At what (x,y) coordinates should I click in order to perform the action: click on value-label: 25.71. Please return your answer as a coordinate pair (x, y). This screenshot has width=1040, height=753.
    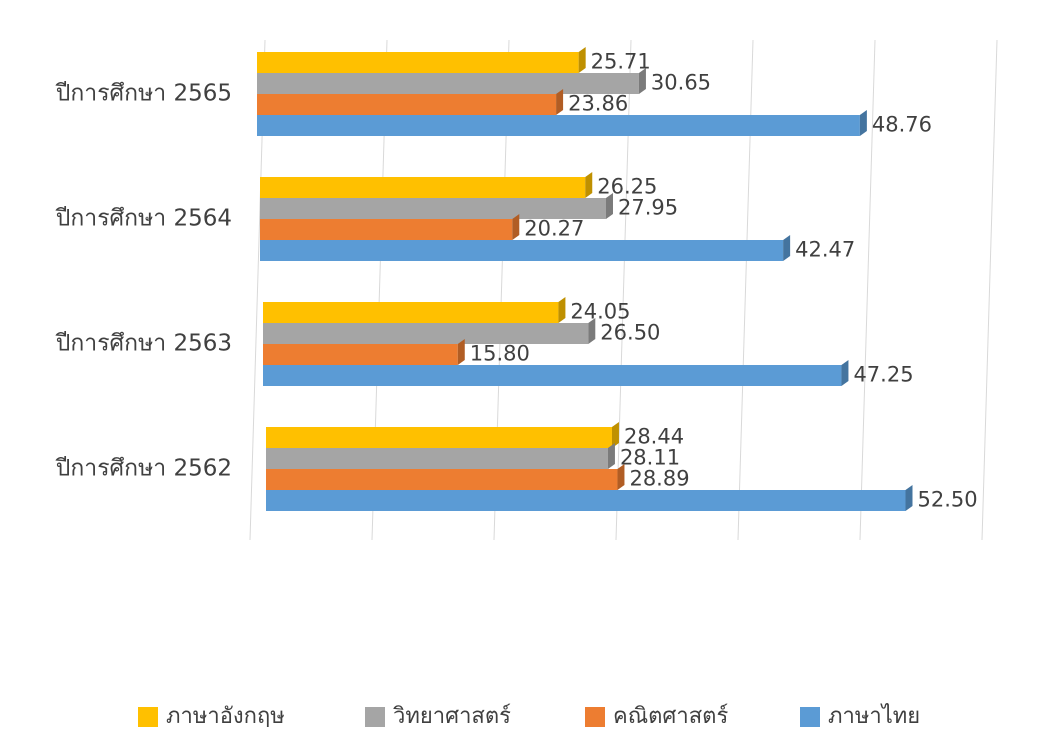
    Looking at the image, I should click on (621, 62).